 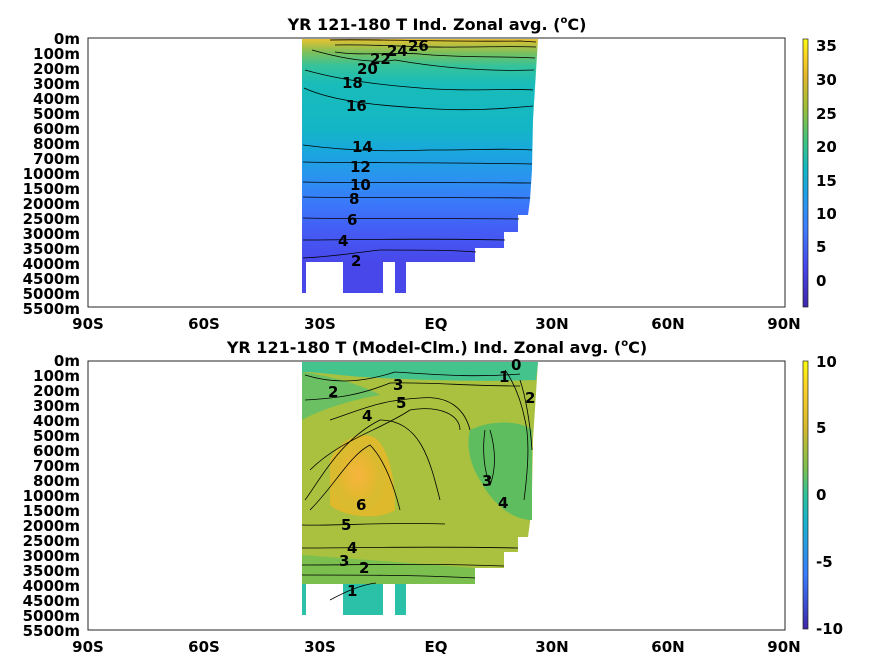 What do you see at coordinates (354, 199) in the screenshot?
I see `svg-text: 8` at bounding box center [354, 199].